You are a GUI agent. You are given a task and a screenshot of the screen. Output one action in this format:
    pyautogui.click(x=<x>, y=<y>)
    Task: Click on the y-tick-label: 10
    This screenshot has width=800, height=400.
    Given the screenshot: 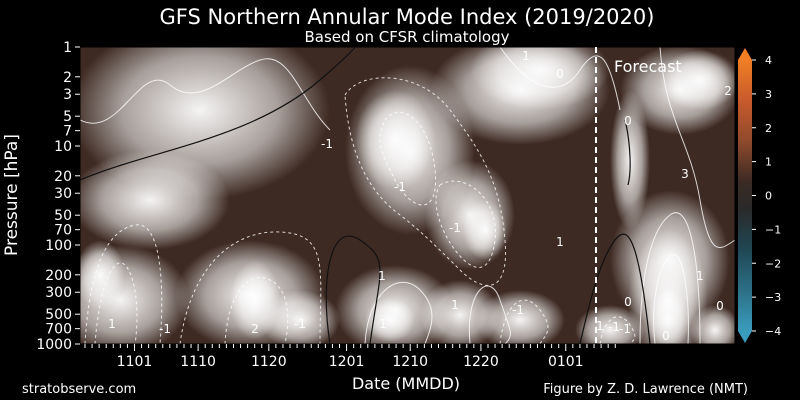 What is the action you would take?
    pyautogui.click(x=63, y=147)
    